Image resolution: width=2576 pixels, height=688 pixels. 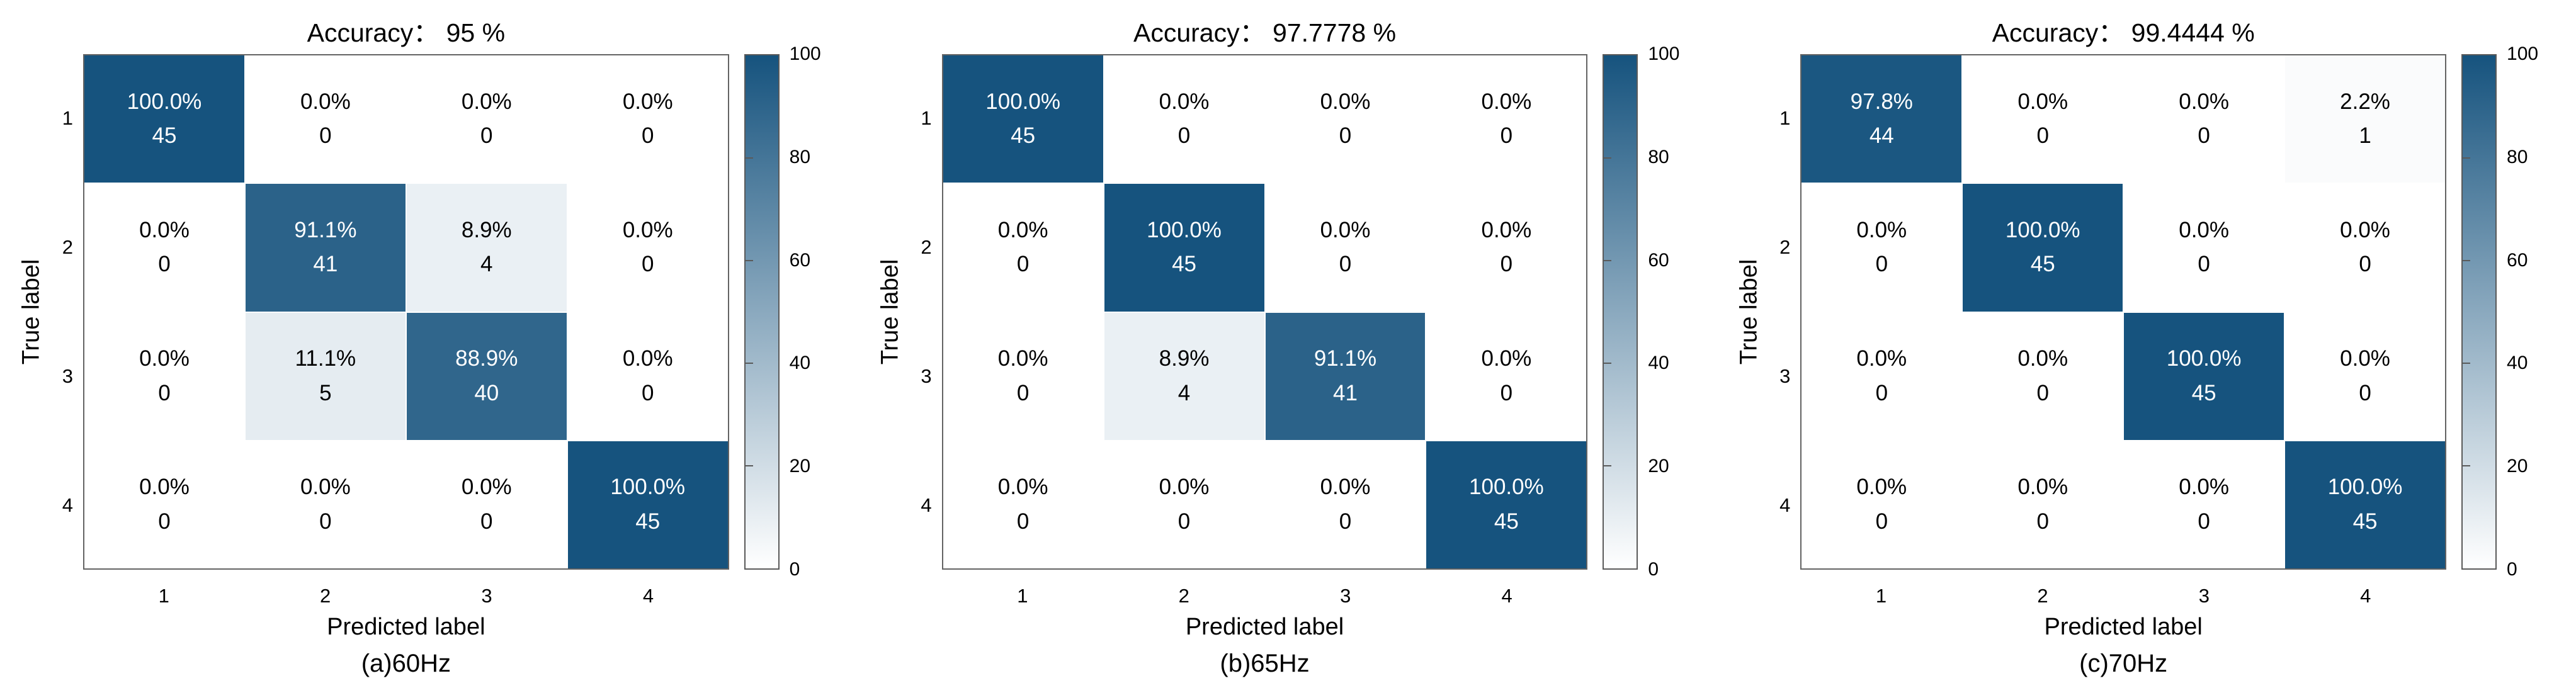 What do you see at coordinates (486, 376) in the screenshot?
I see `matrix-cell: 88.9% 40` at bounding box center [486, 376].